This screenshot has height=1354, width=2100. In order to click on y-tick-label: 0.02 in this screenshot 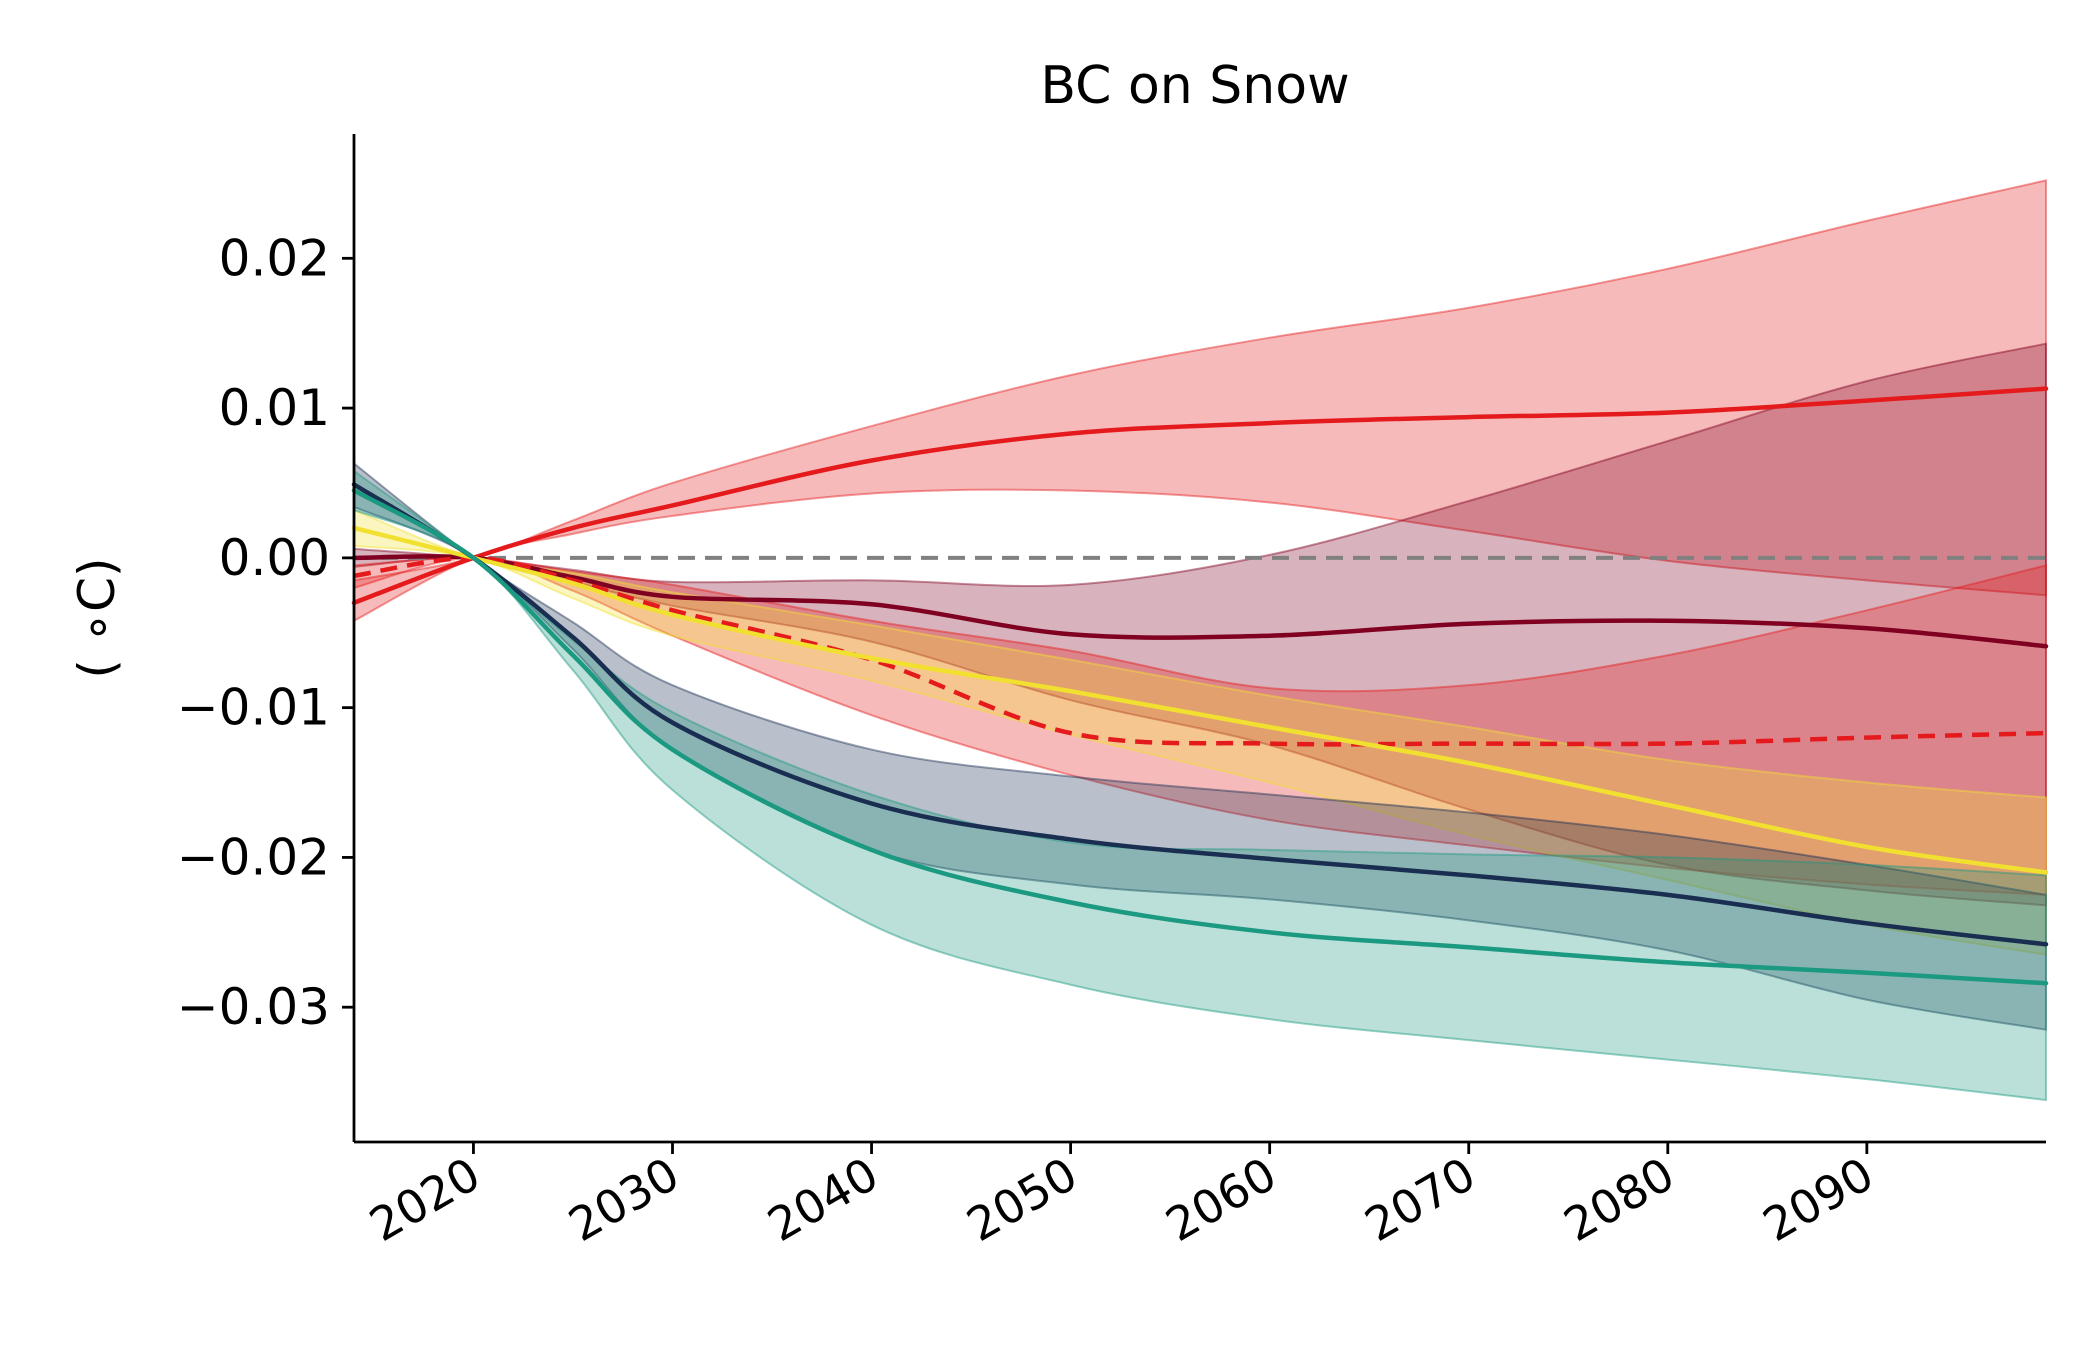, I will do `click(274, 258)`.